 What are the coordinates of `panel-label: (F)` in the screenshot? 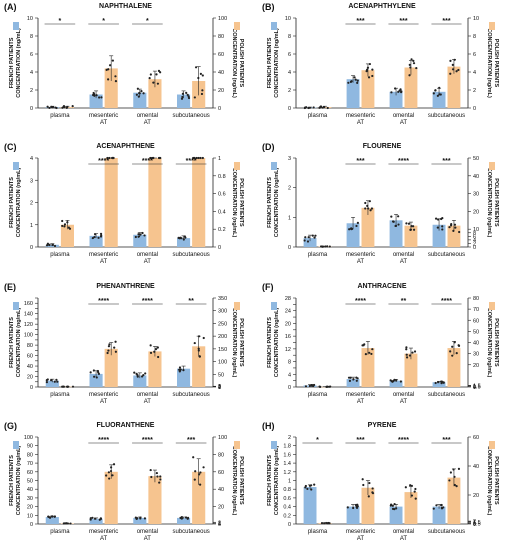 It's located at (268, 287).